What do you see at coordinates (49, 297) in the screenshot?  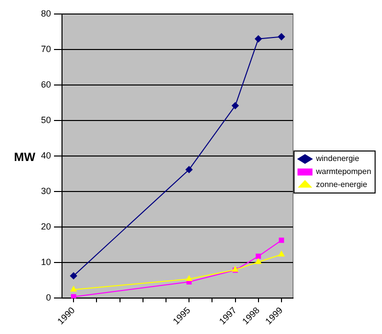 I see `y-tick-label: 0` at bounding box center [49, 297].